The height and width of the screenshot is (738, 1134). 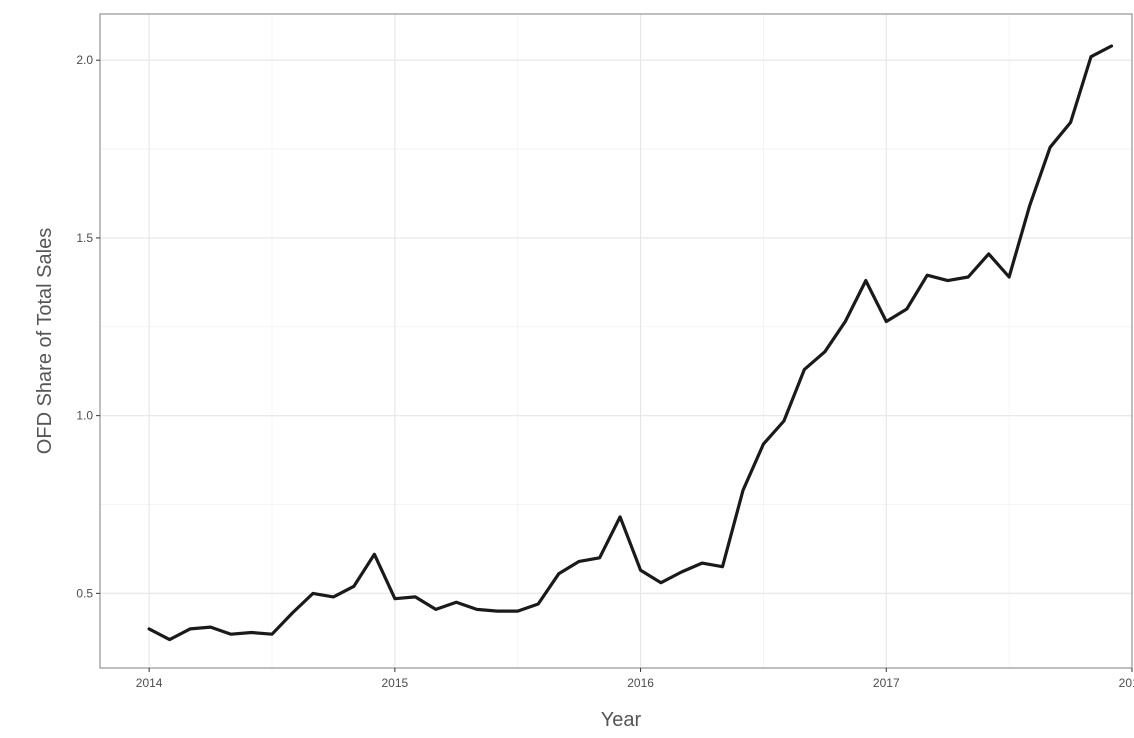 What do you see at coordinates (84, 60) in the screenshot?
I see `y-tick-label: 2.0` at bounding box center [84, 60].